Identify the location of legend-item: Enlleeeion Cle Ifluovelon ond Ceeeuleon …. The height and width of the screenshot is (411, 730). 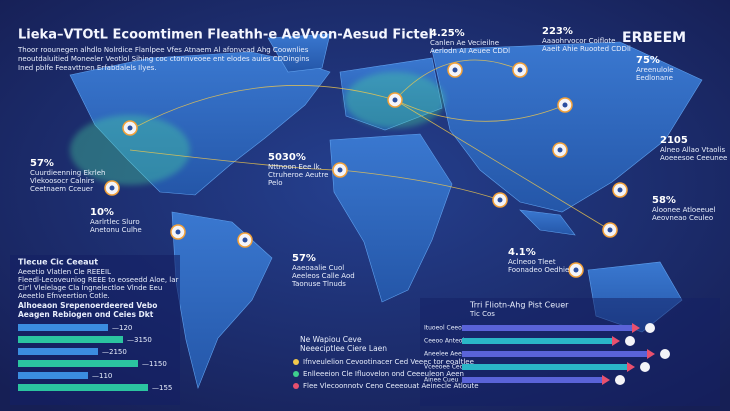
(383, 374).